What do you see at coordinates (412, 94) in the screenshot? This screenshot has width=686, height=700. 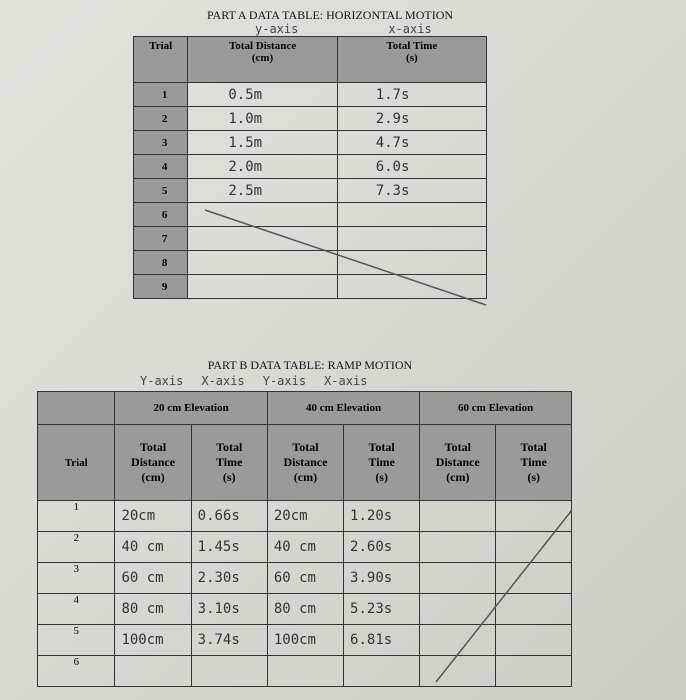 I see `entry-cell: 1.7s` at bounding box center [412, 94].